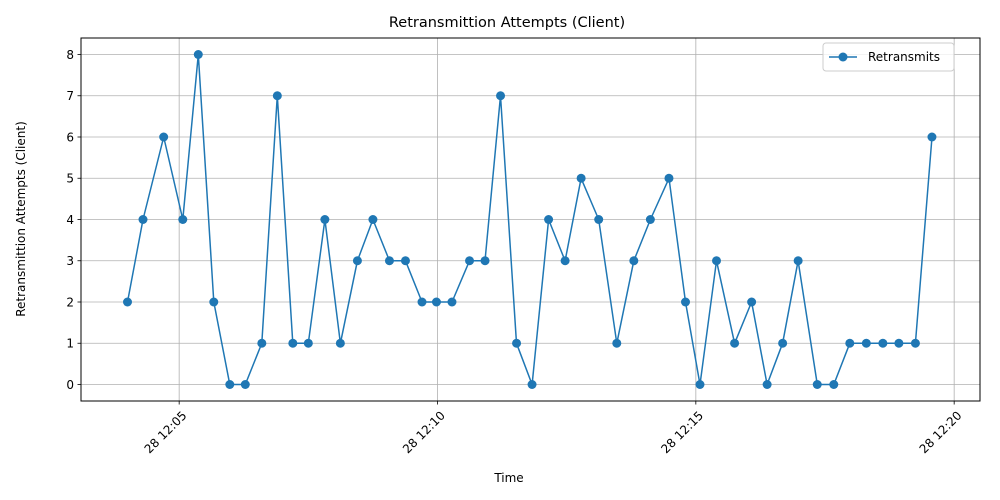 The width and height of the screenshot is (1000, 500). Describe the element at coordinates (904, 57) in the screenshot. I see `legend-label: Retransmits` at that location.